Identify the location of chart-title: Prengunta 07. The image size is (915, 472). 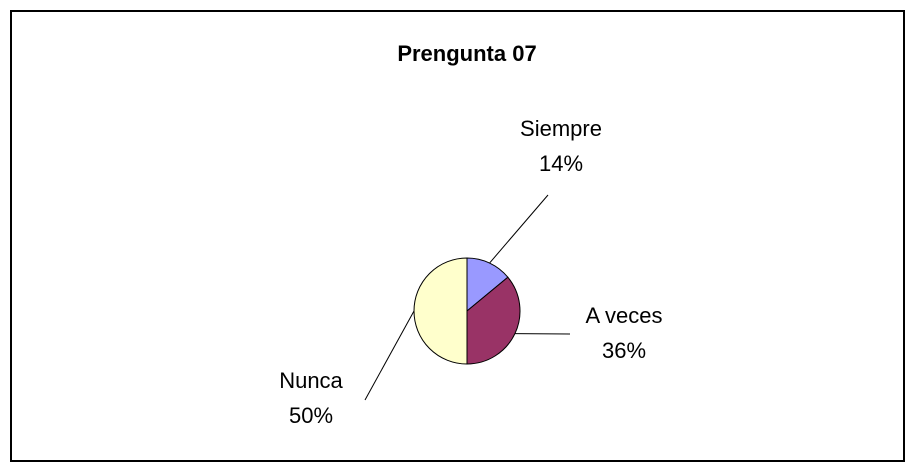
(466, 53).